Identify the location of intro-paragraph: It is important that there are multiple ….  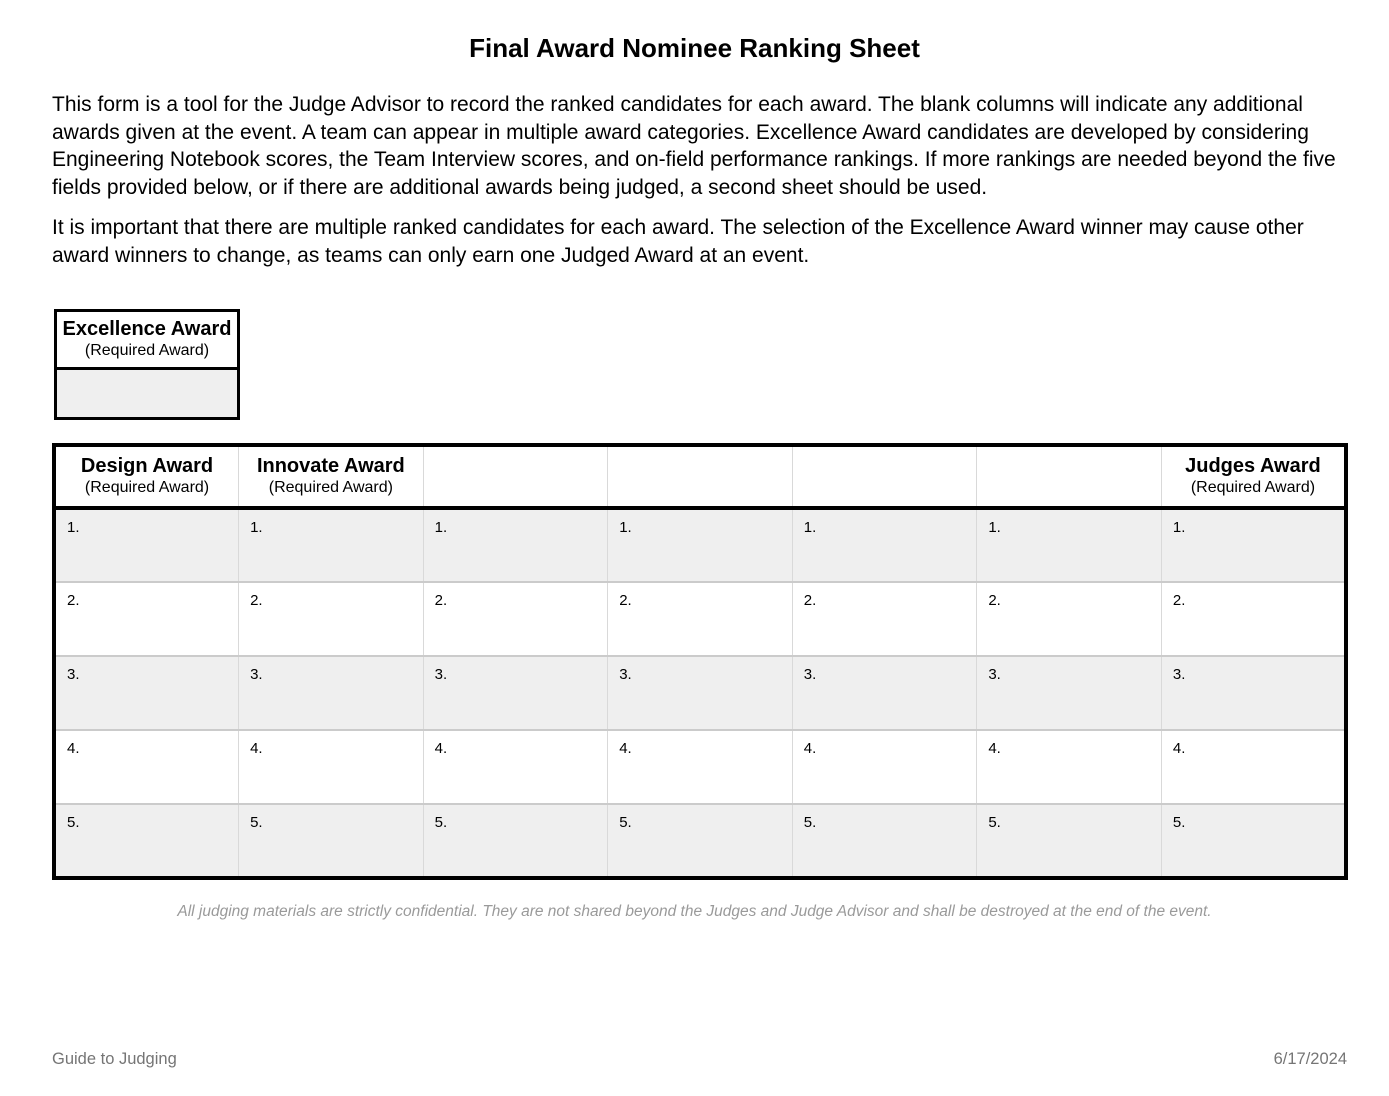
(678, 241).